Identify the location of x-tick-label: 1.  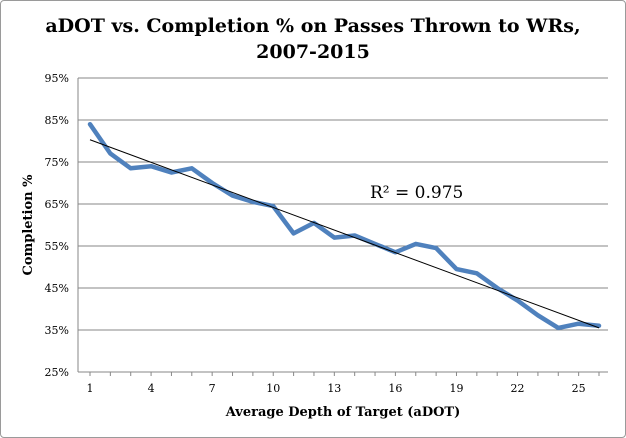
(90, 388).